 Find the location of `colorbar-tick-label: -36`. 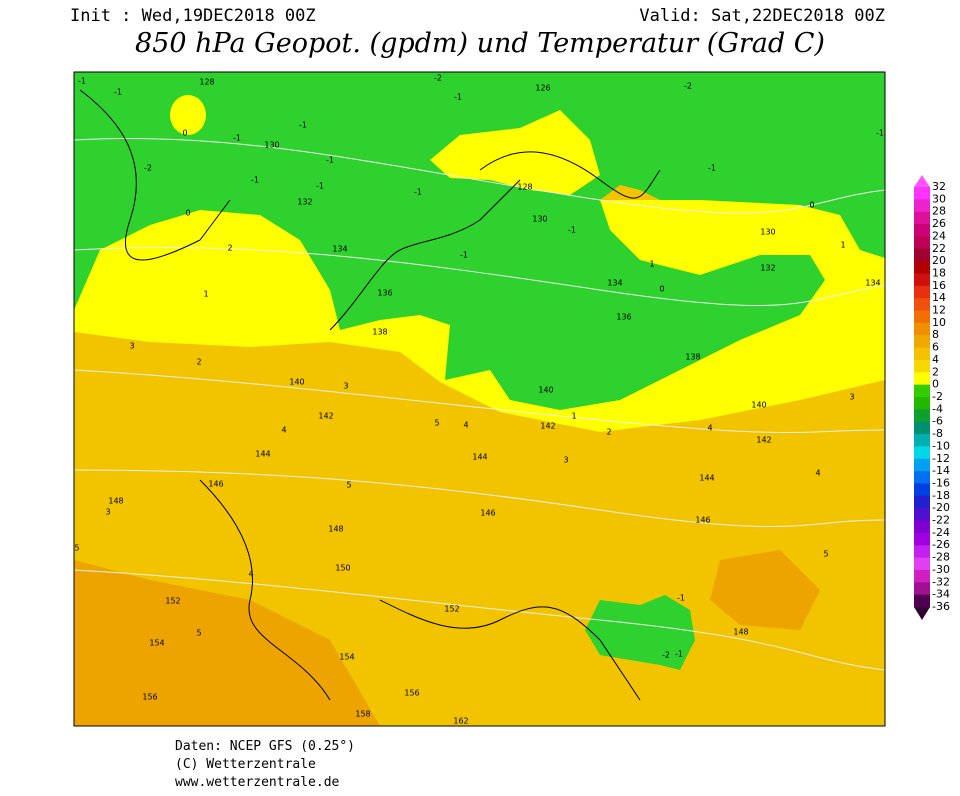

colorbar-tick-label: -36 is located at coordinates (941, 606).